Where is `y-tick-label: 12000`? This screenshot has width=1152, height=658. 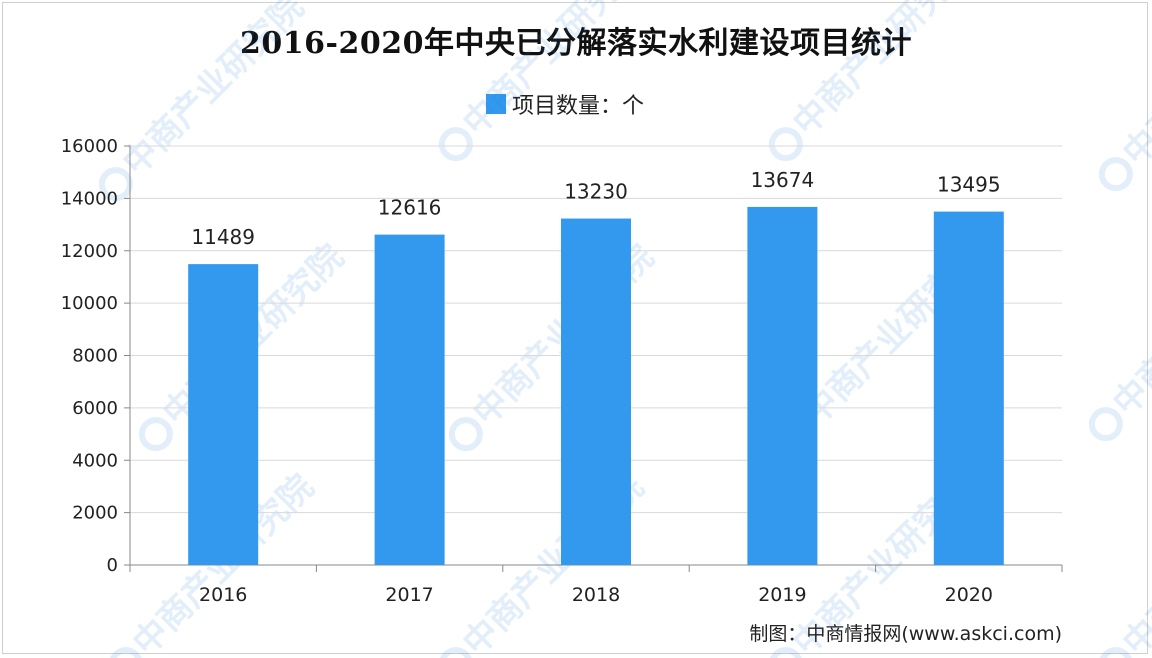 y-tick-label: 12000 is located at coordinates (89, 251).